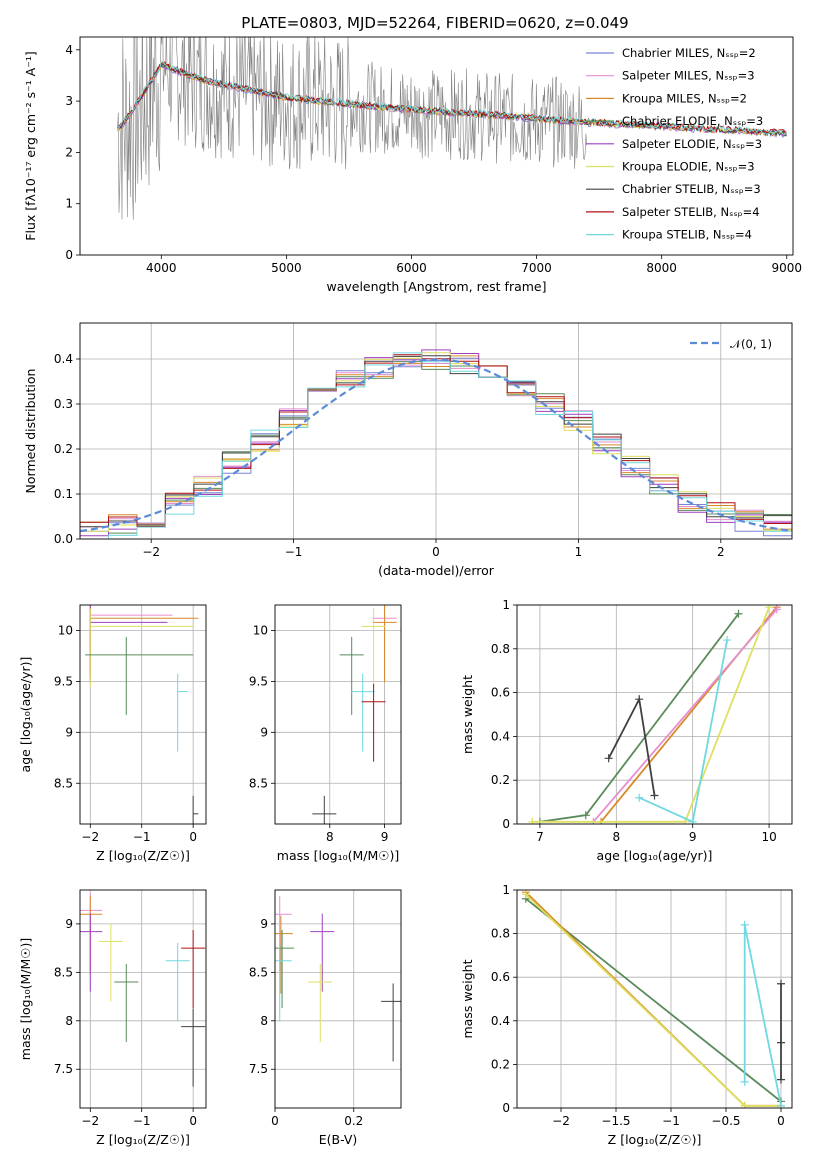 Image resolution: width=819 pixels, height=1174 pixels. What do you see at coordinates (536, 268) in the screenshot?
I see `x-tick-label: 7000` at bounding box center [536, 268].